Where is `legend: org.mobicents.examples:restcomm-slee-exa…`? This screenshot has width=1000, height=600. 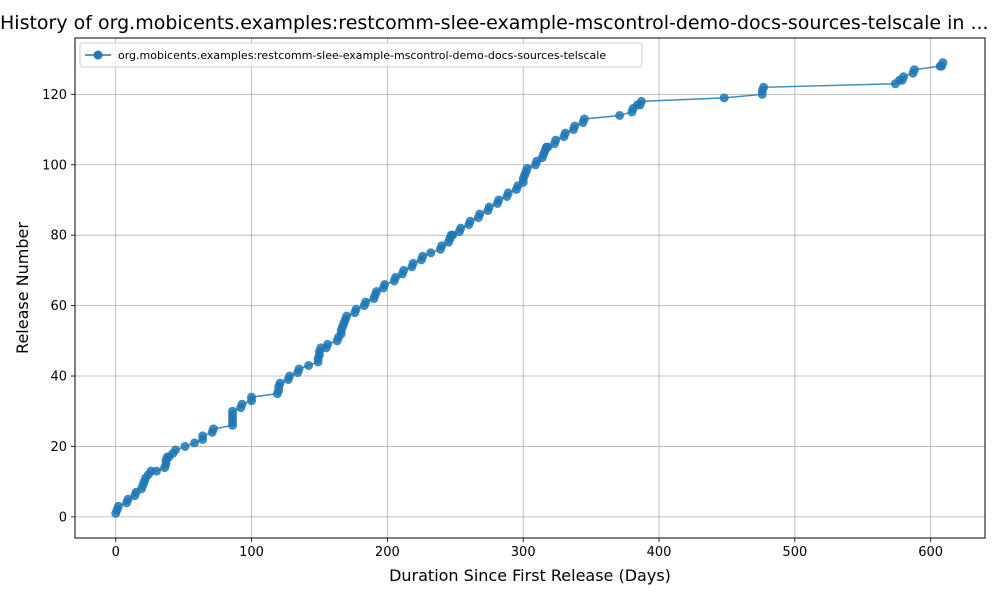 legend: org.mobicents.examples:restcomm-slee-exa… is located at coordinates (361, 55).